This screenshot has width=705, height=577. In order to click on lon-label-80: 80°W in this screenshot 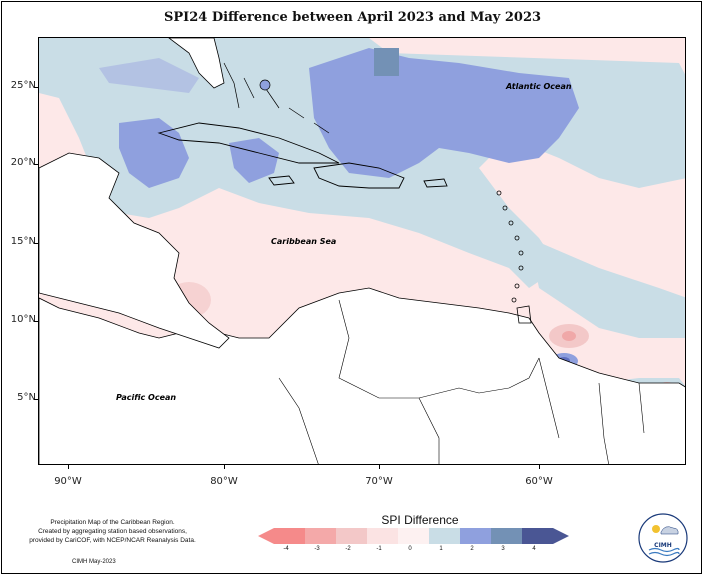, I will do `click(224, 481)`.